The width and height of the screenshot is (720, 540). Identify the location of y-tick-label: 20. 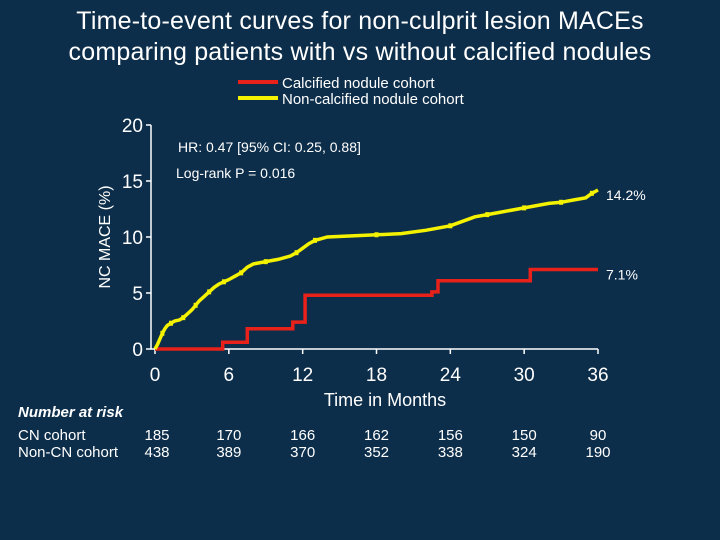
(132, 126).